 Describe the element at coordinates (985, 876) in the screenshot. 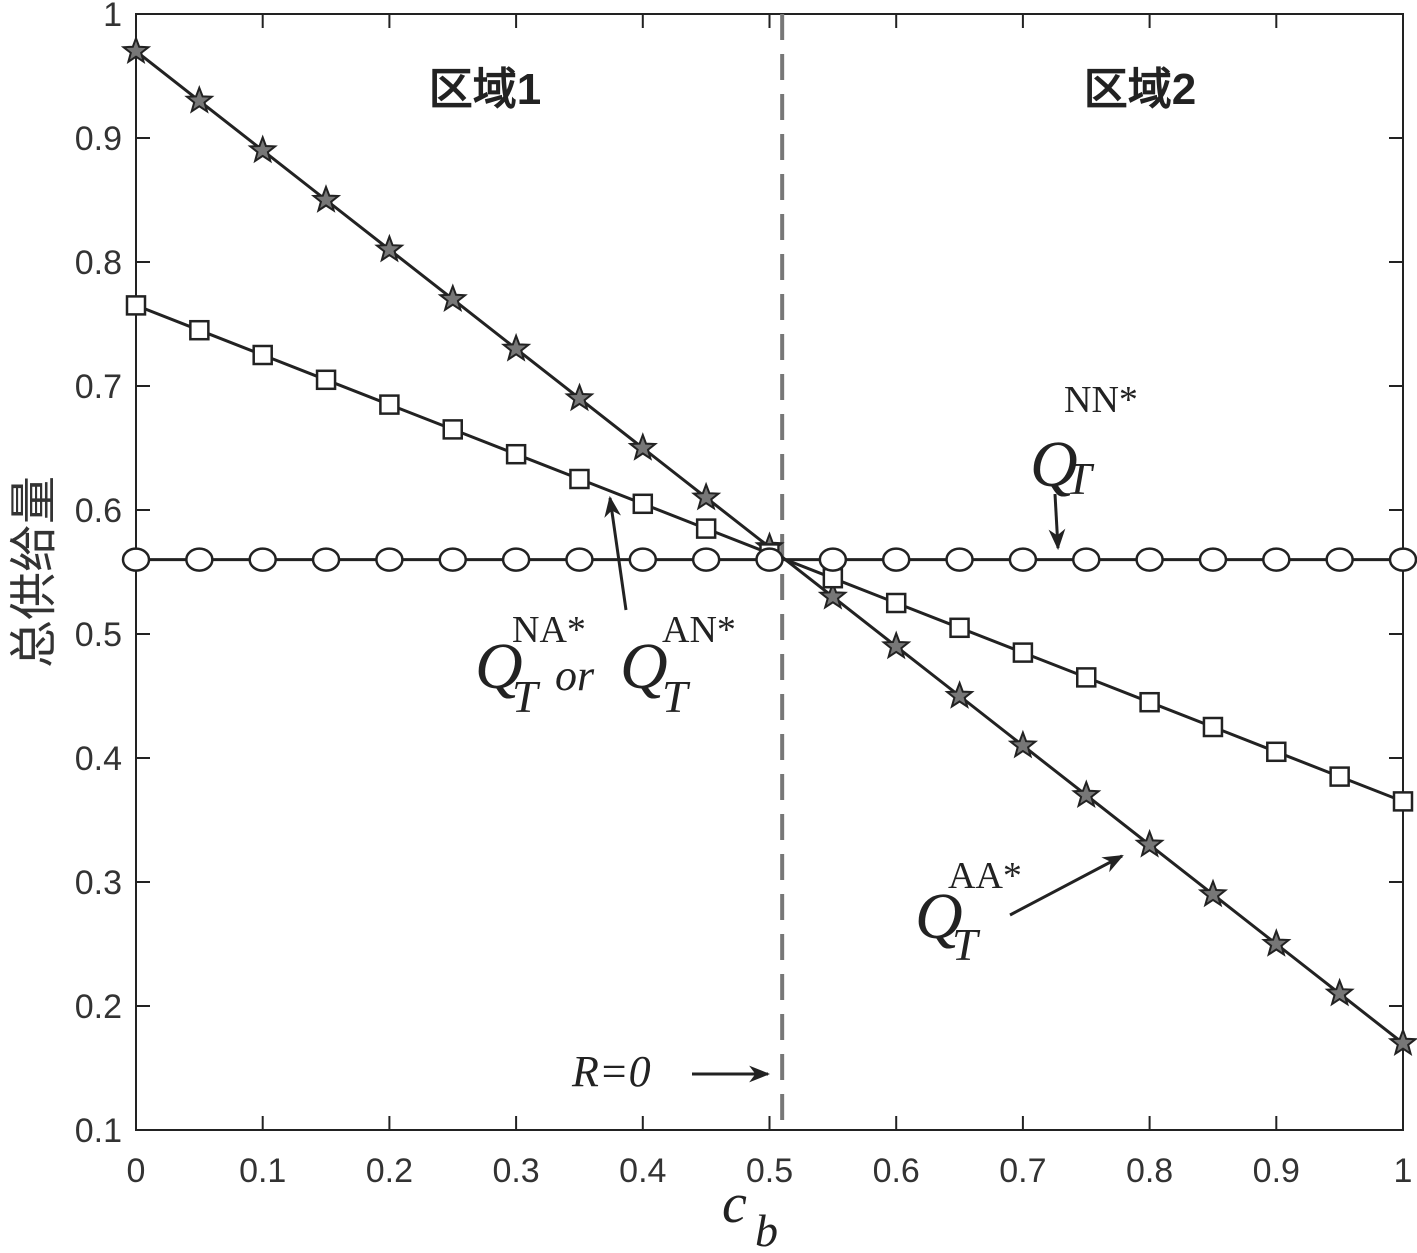

I see `ann-sup: AA*` at that location.